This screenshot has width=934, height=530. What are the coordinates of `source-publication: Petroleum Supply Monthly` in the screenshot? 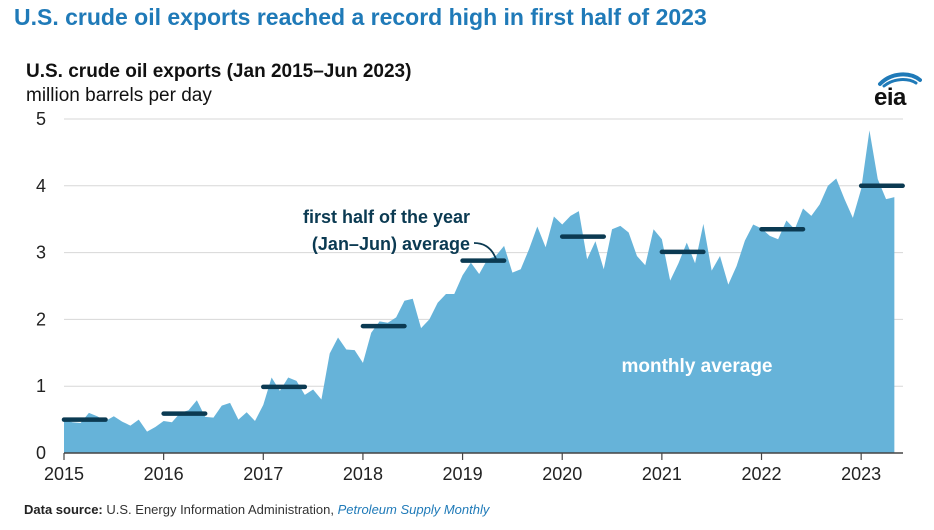 It's located at (413, 509).